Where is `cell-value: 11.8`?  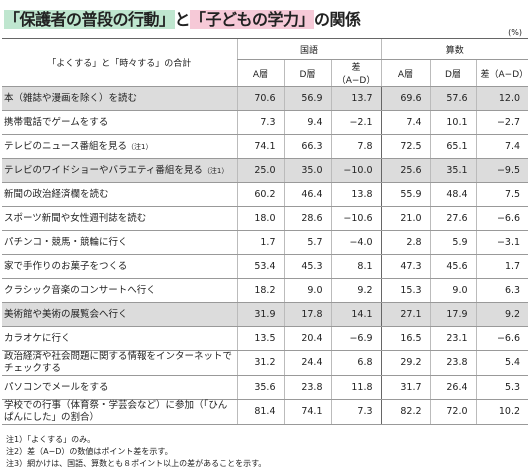 cell-value: 11.8 is located at coordinates (356, 387).